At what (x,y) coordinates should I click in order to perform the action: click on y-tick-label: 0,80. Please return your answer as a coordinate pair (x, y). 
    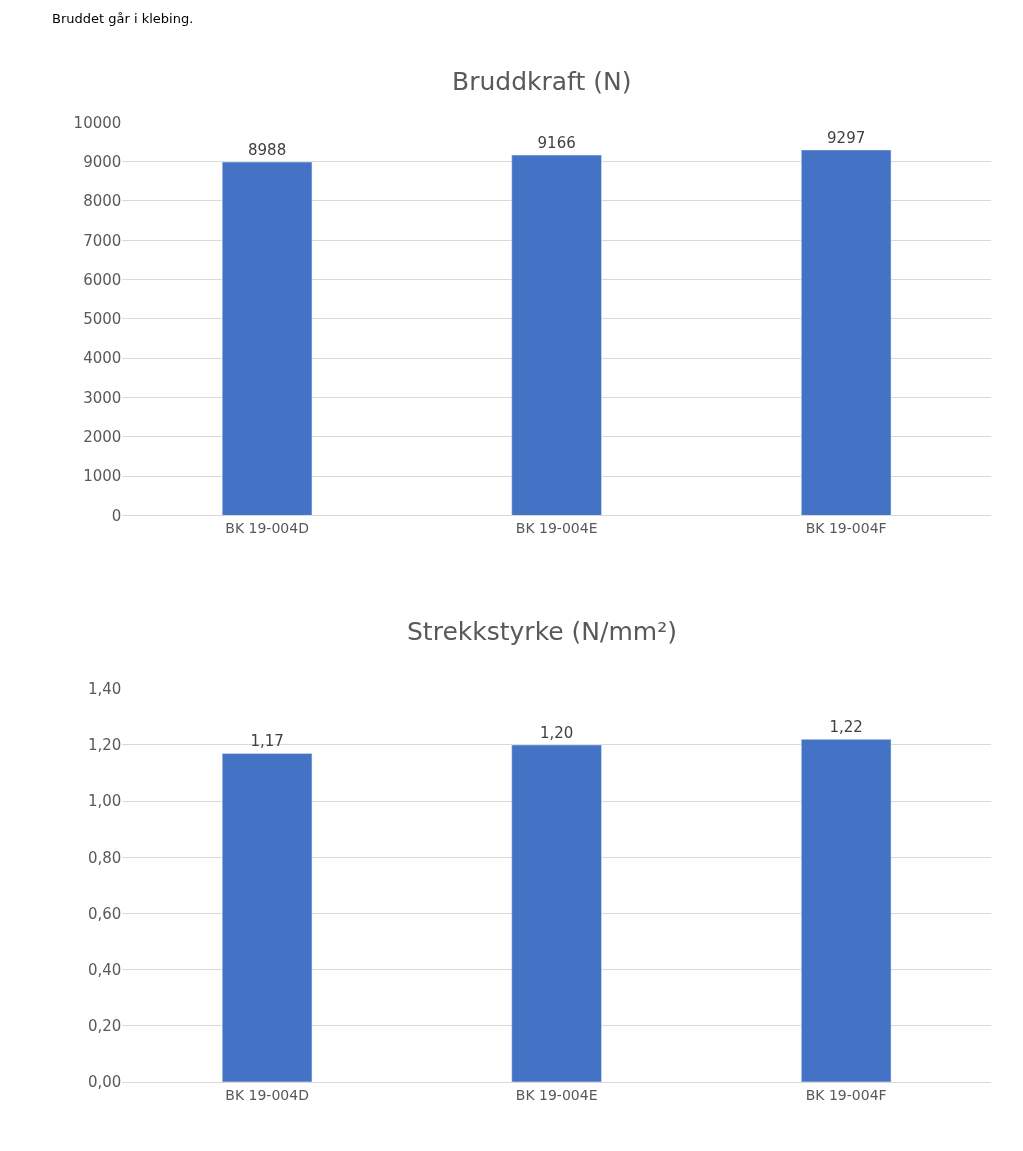
    Looking at the image, I should click on (104, 857).